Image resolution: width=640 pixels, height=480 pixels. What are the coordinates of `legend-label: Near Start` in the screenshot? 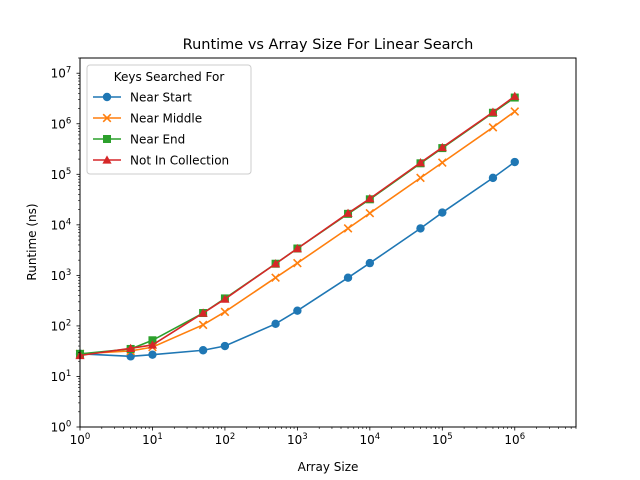 It's located at (161, 98).